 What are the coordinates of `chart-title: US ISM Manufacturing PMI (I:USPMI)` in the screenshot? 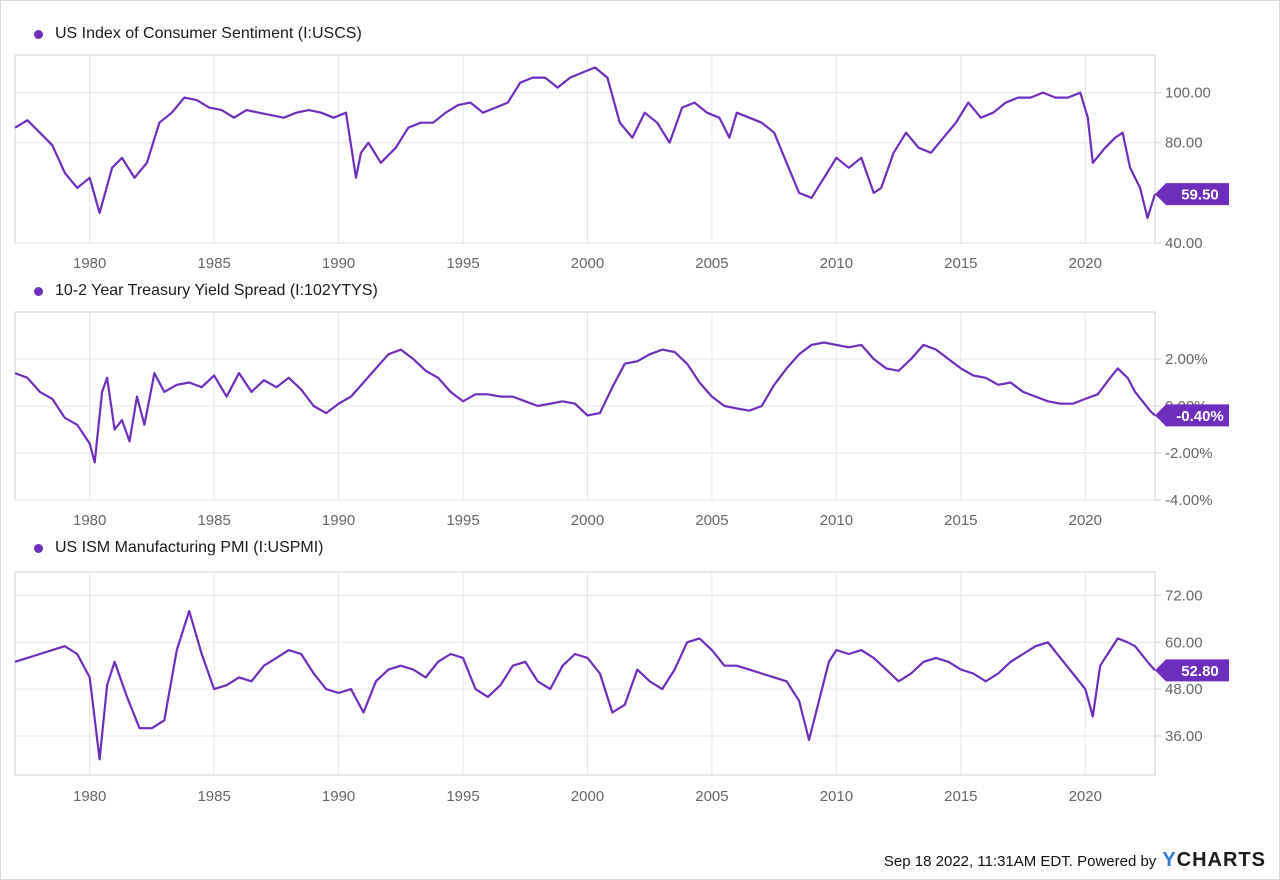 It's located at (189, 547).